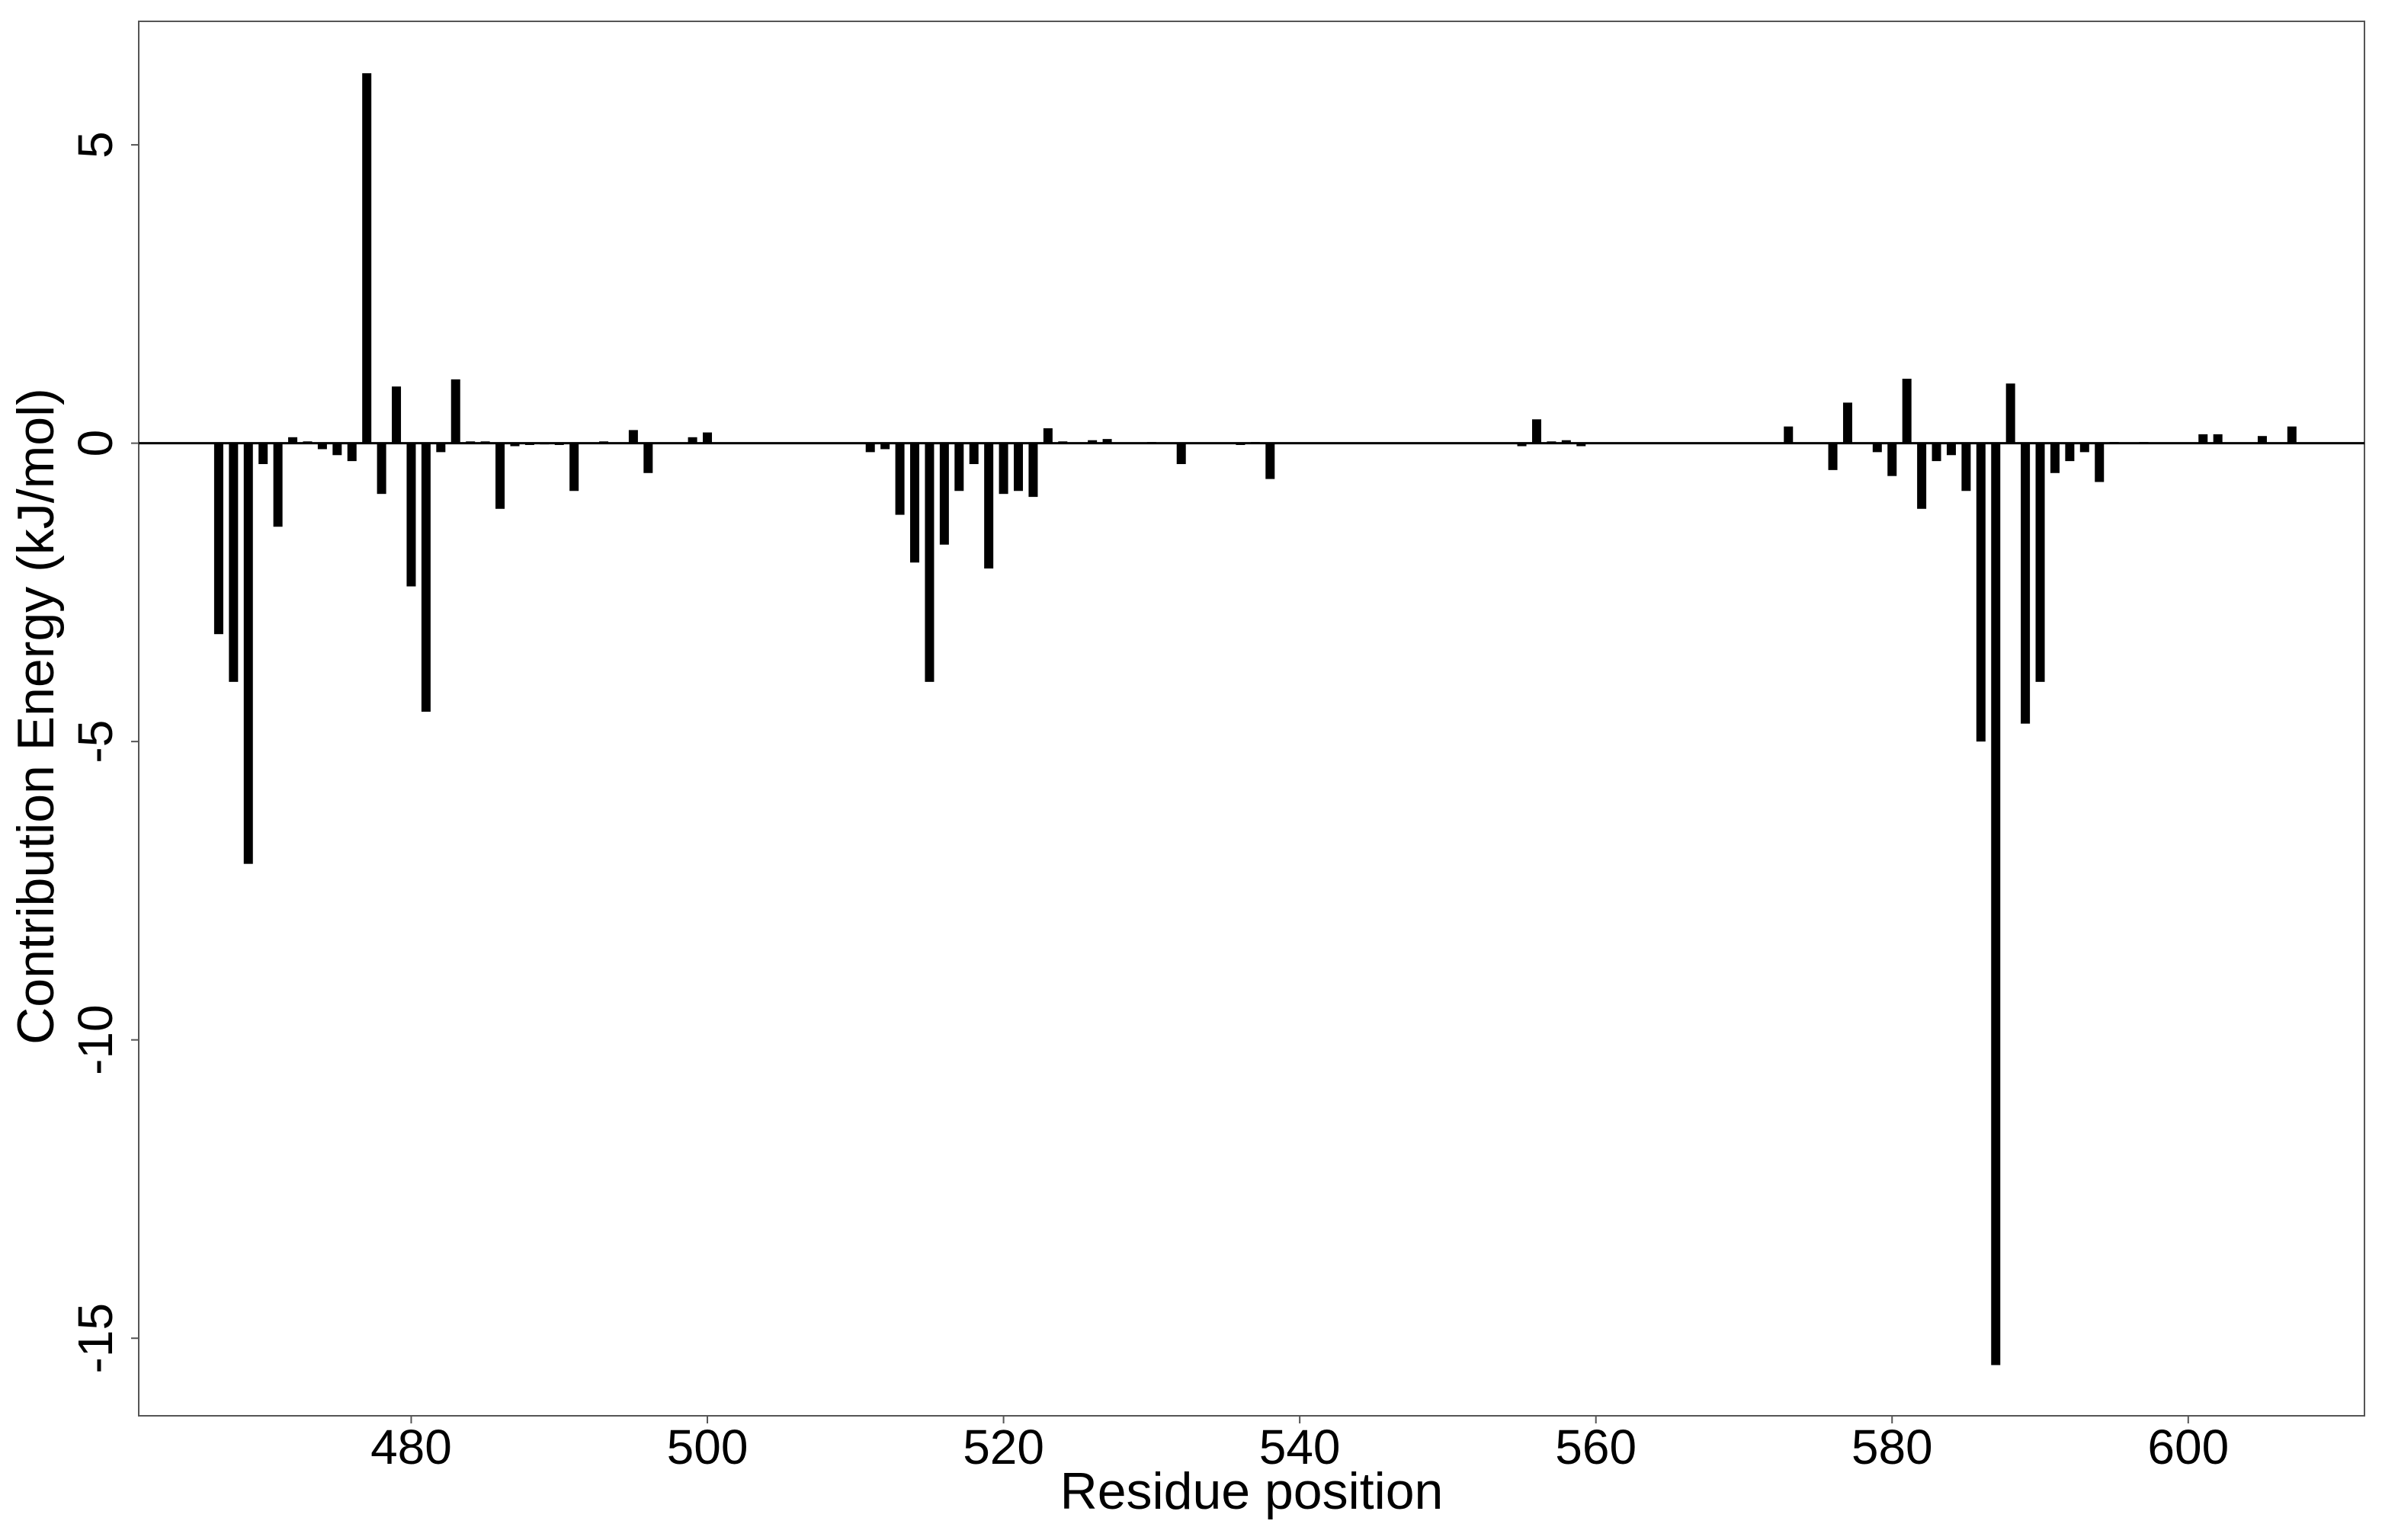  What do you see at coordinates (36, 716) in the screenshot?
I see `y-axis-label: Contribution Energy (kJ/mol)` at bounding box center [36, 716].